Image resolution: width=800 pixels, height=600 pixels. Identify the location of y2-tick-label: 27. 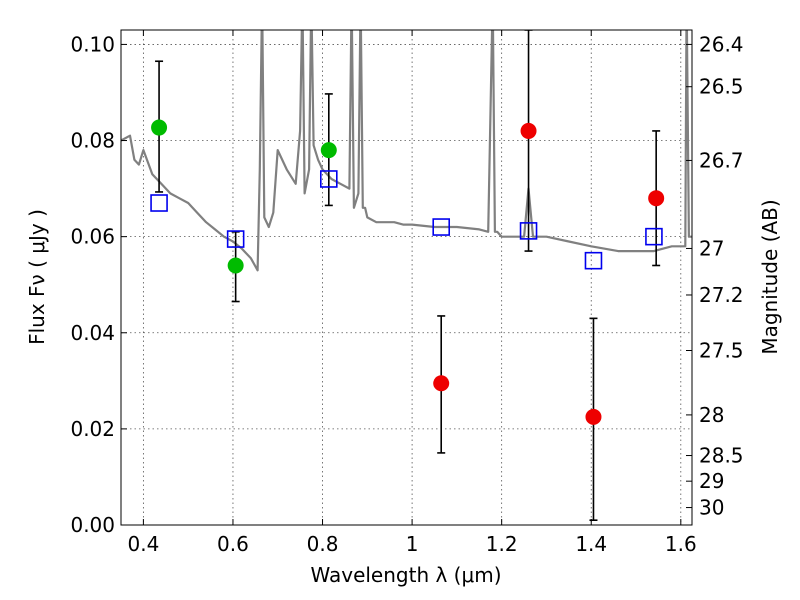
(711, 248).